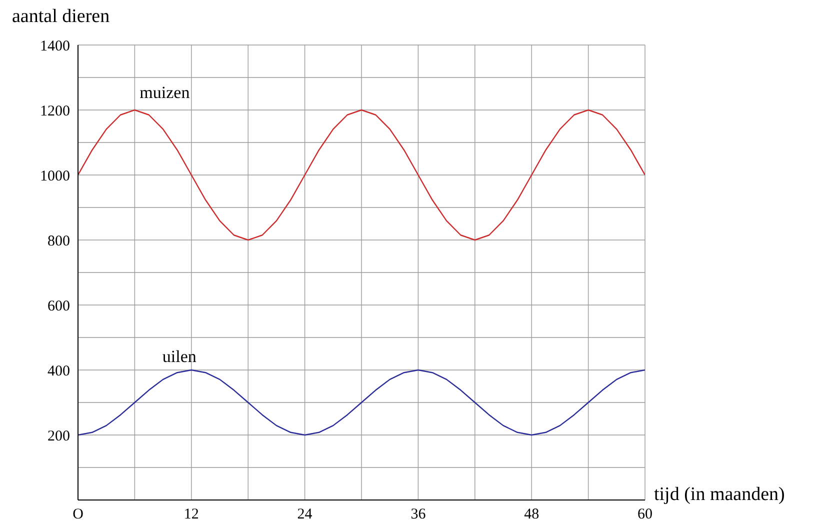 The image size is (825, 526). I want to click on x-tick-label: 24, so click(305, 514).